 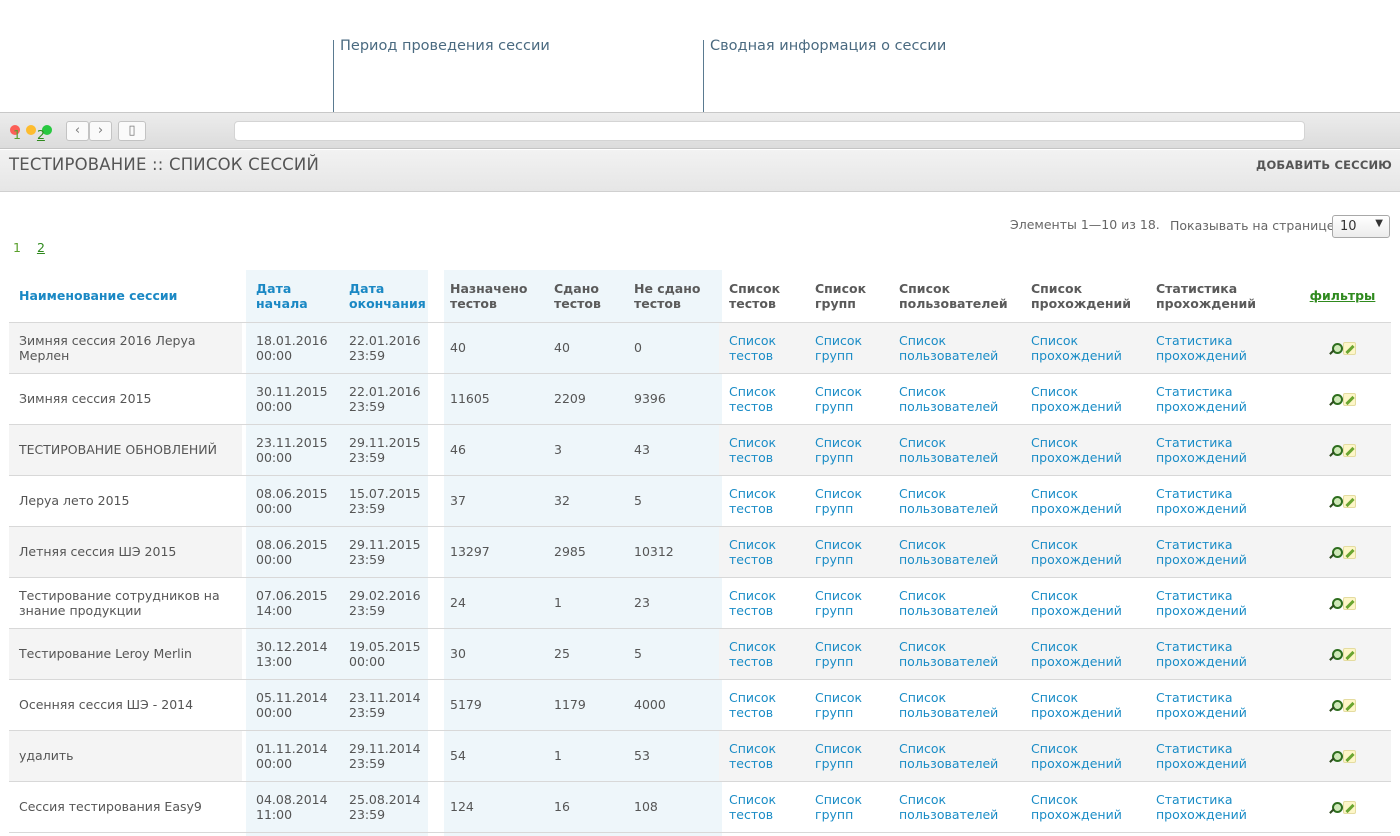 What do you see at coordinates (1361, 226) in the screenshot?
I see `per-page-select: 10 ▼` at bounding box center [1361, 226].